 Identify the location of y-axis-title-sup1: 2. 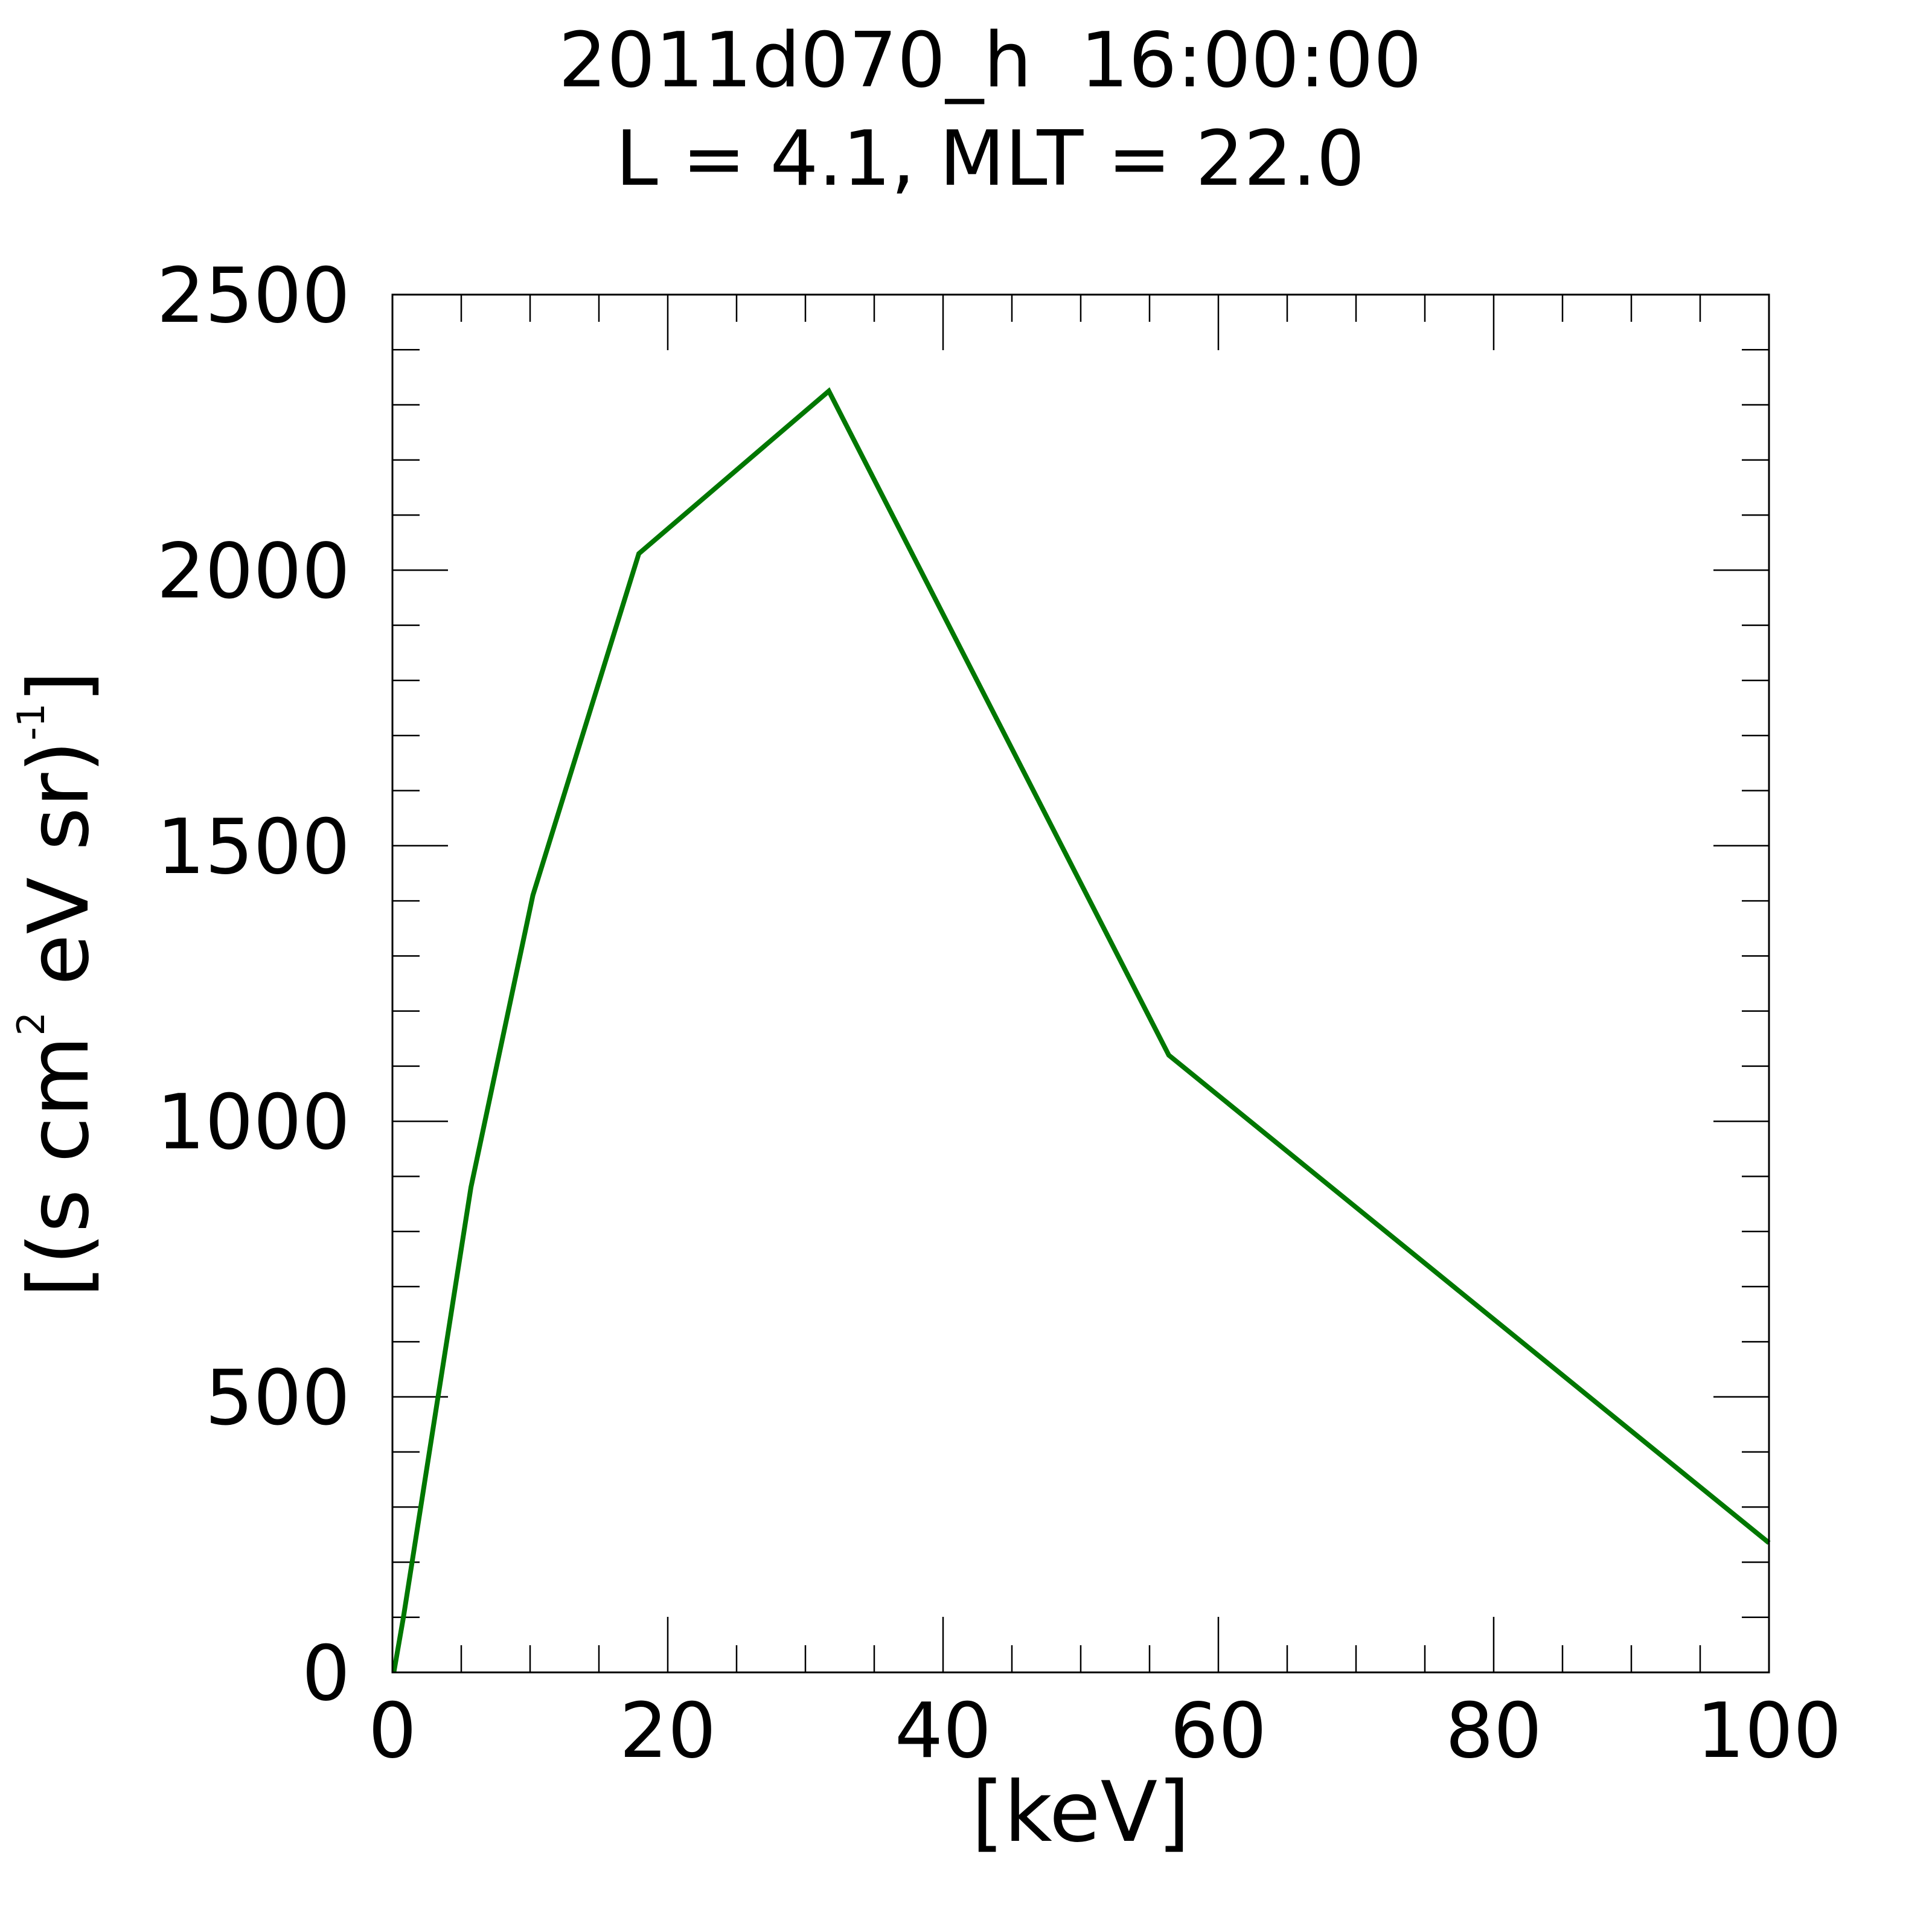
(31, 1024).